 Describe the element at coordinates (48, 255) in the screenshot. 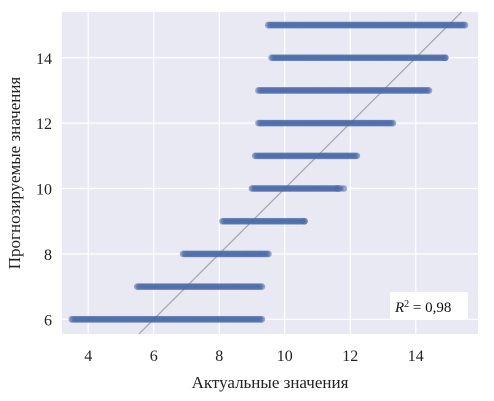

I see `y-tick-label: 8` at that location.